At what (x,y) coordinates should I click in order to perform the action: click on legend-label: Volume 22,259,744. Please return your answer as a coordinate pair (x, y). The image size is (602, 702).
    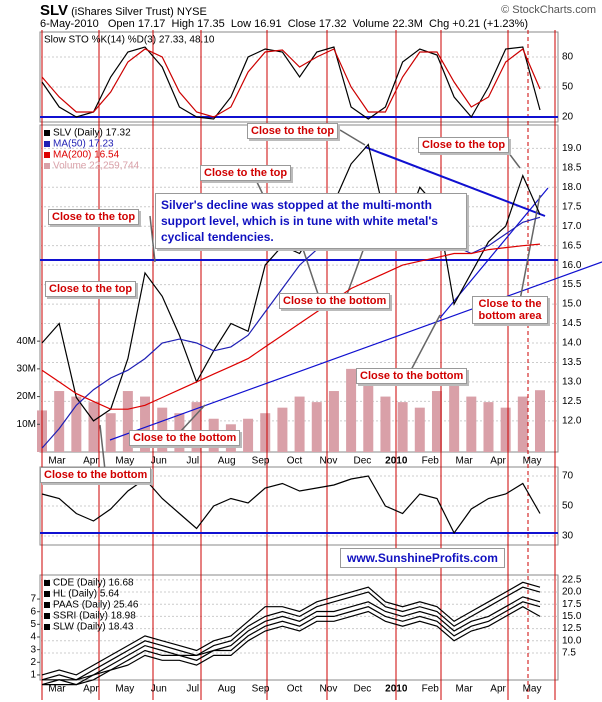
    Looking at the image, I should click on (96, 166).